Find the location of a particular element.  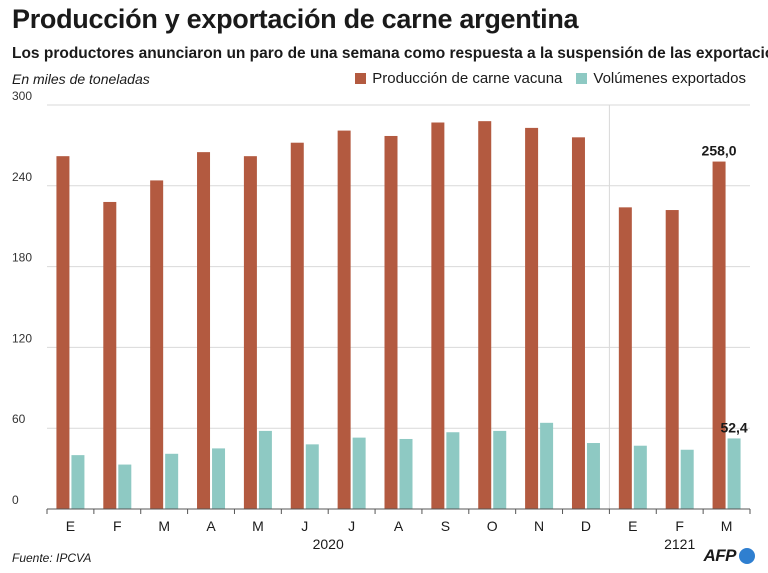

year-label-0: 2020 is located at coordinates (328, 544).